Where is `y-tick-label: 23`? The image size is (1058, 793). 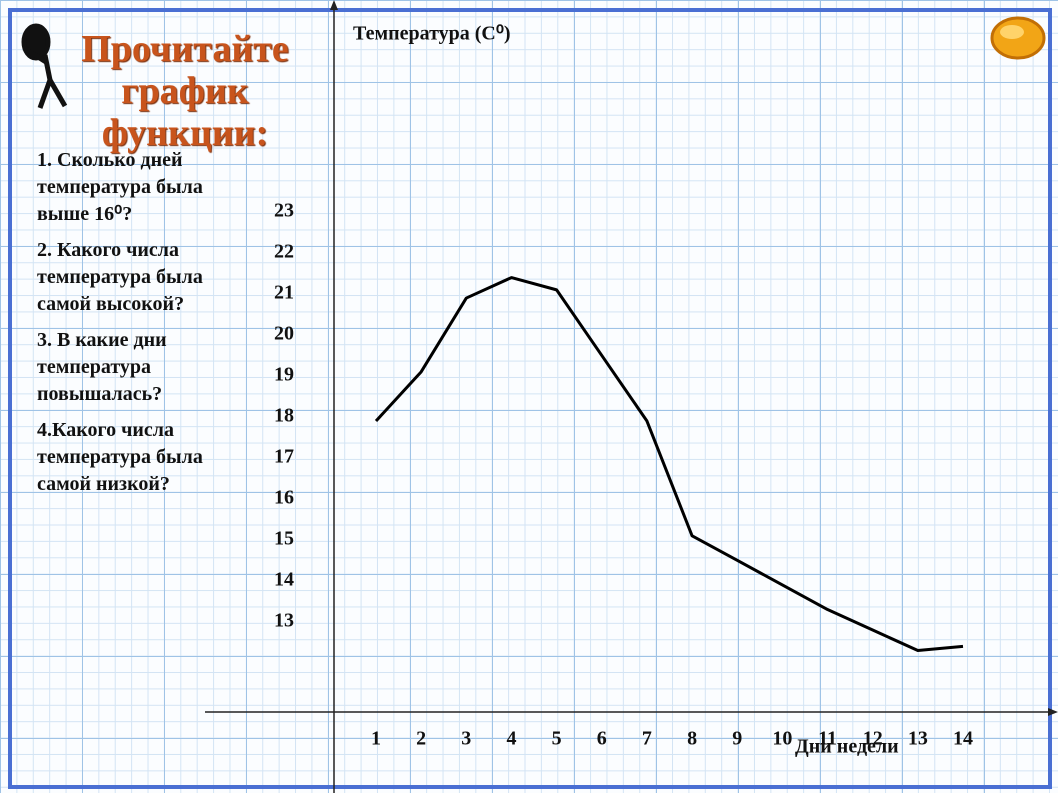
y-tick-label: 23 is located at coordinates (284, 211).